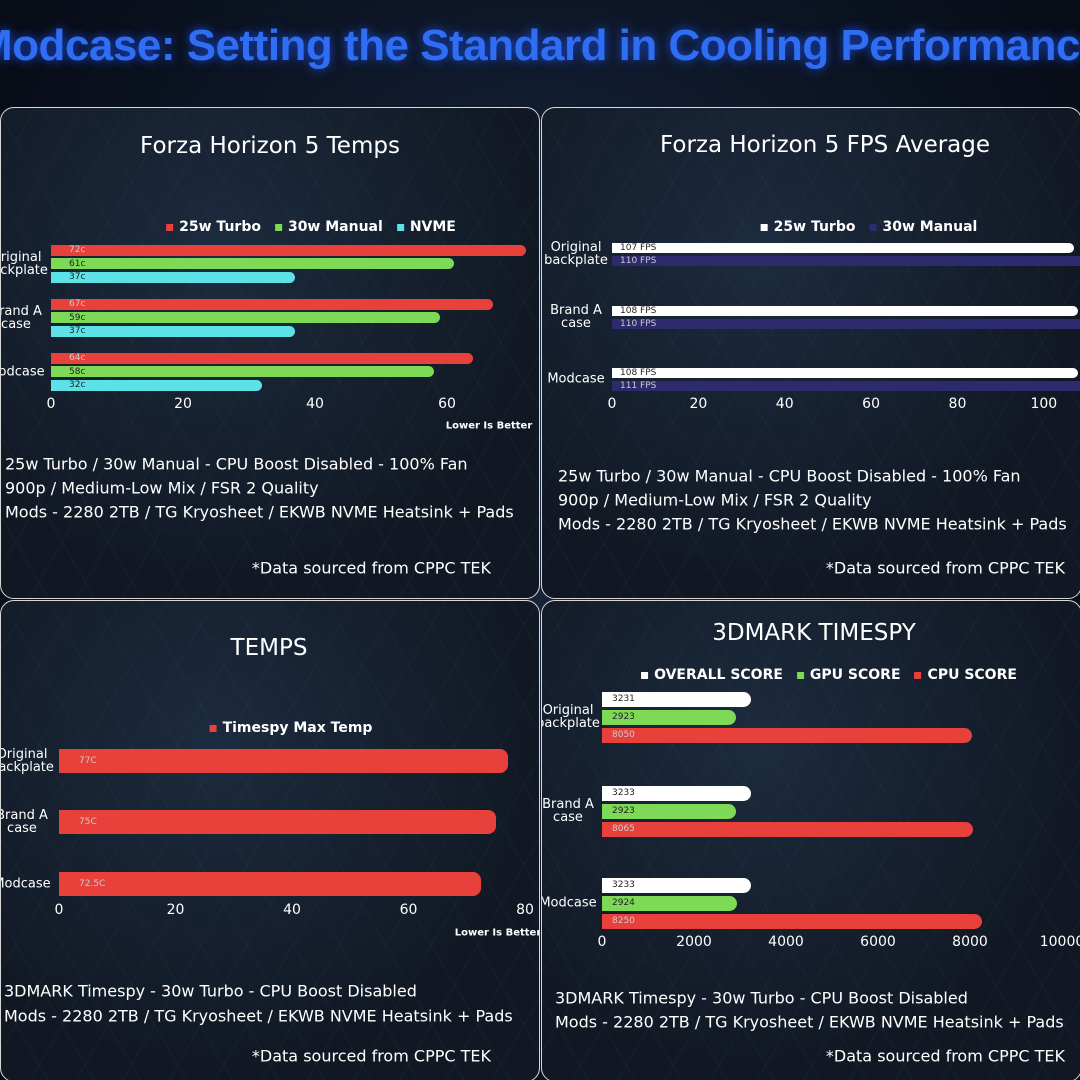 This screenshot has width=1080, height=1080. What do you see at coordinates (88, 761) in the screenshot?
I see `value-label: 77C` at bounding box center [88, 761].